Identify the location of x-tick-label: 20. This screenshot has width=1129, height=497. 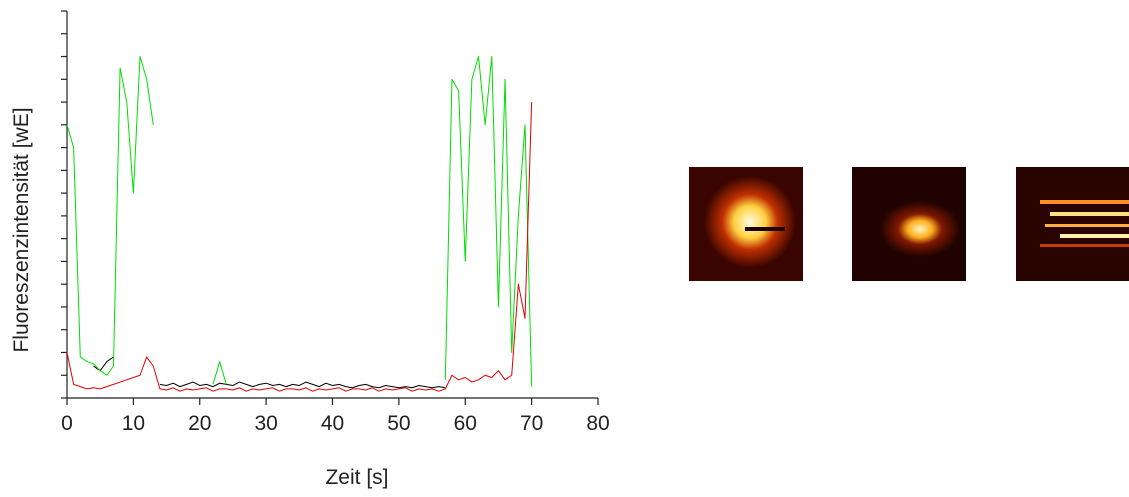
(199, 423).